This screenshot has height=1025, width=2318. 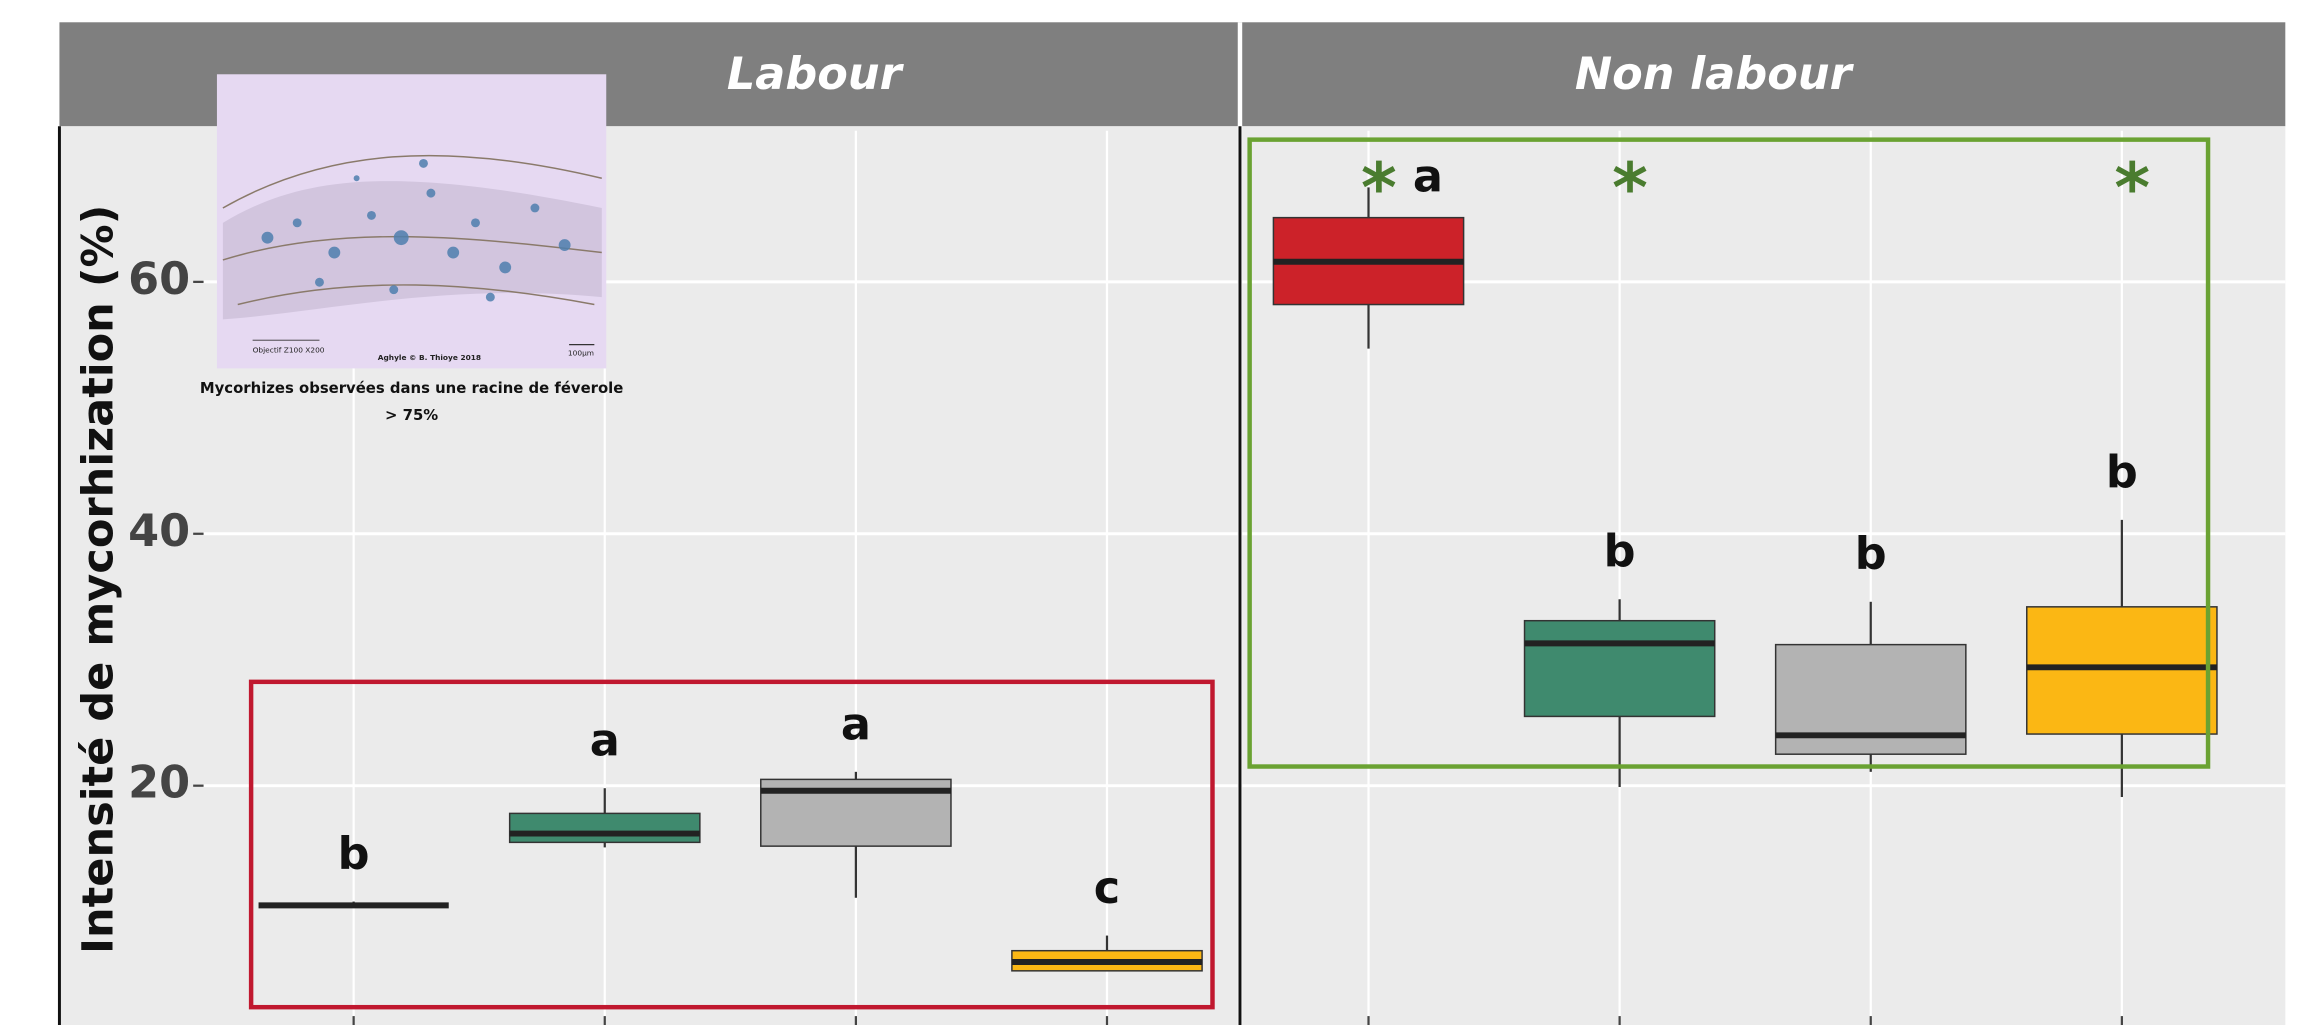 I want to click on strip-label: Non labour, so click(x=1715, y=74).